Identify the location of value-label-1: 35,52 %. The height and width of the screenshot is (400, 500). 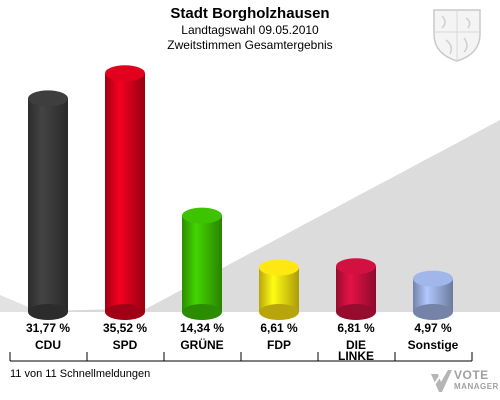
(125, 328).